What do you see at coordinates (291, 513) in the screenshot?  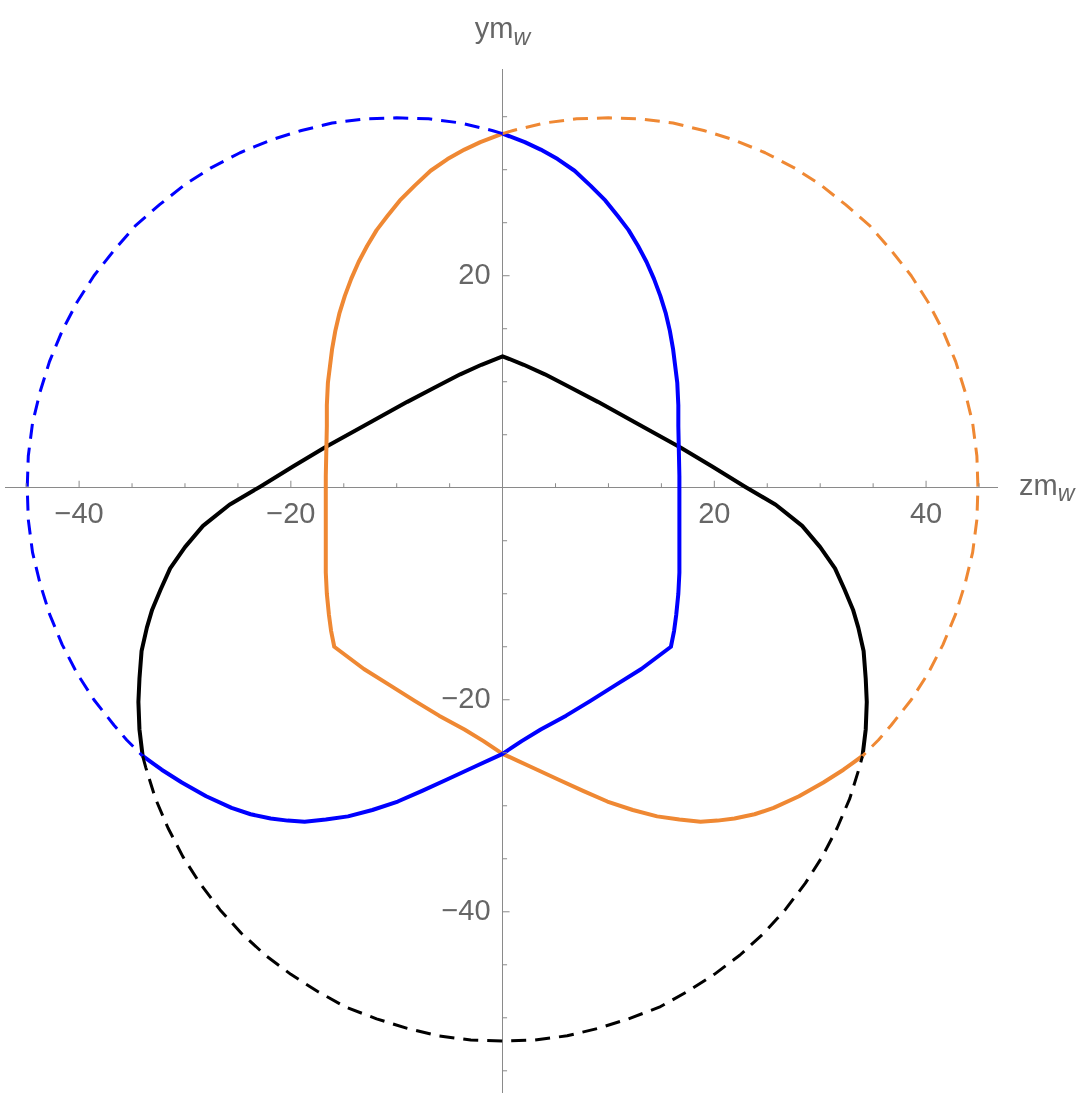 I see `x-tick-label: −20` at bounding box center [291, 513].